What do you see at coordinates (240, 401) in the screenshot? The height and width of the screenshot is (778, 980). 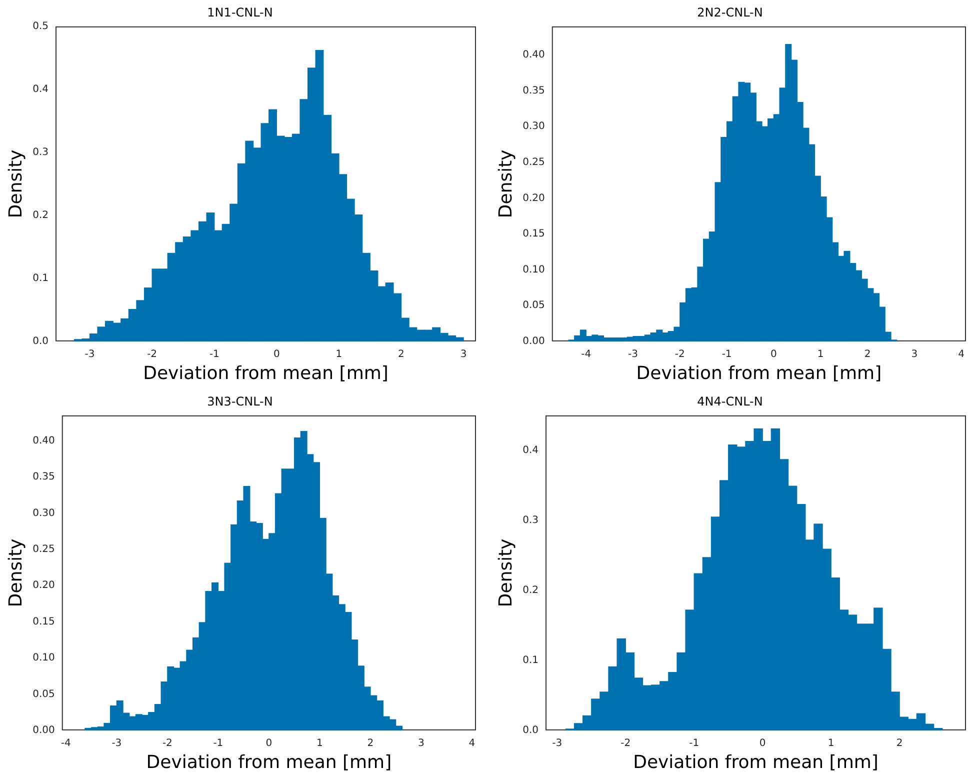 I see `chart-title: 3N3-CNL-N` at bounding box center [240, 401].